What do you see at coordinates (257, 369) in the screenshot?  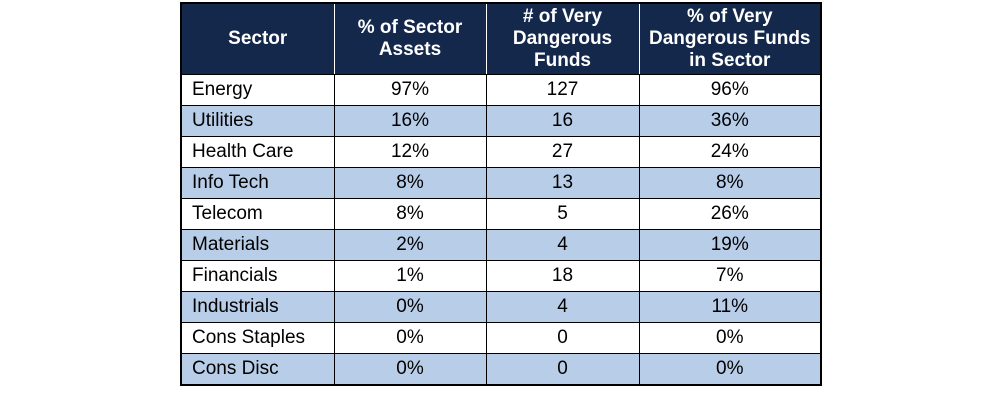 I see `sector-cell: Cons Disc` at bounding box center [257, 369].